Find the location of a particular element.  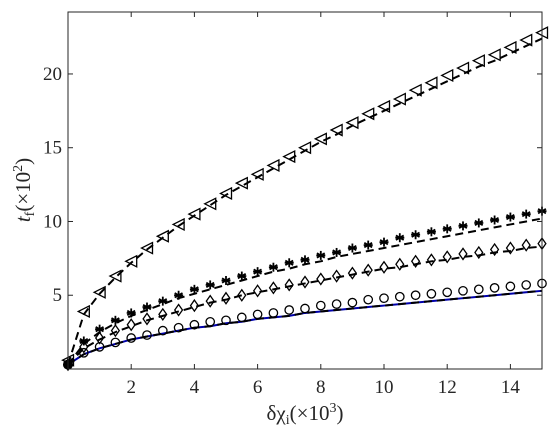

y-tick-label: 20 is located at coordinates (52, 74).